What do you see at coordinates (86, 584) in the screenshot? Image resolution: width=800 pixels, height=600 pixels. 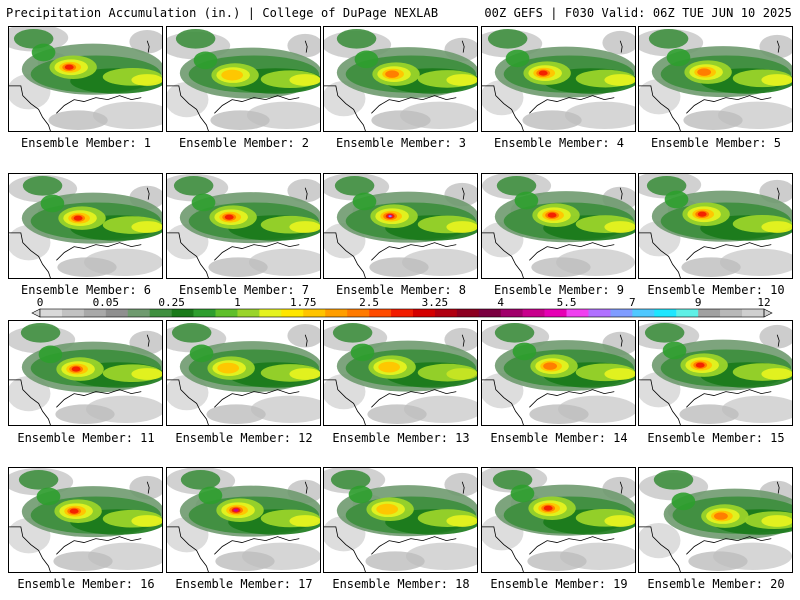 I see `ensemble-member-label: Ensemble Member: 16` at bounding box center [86, 584].